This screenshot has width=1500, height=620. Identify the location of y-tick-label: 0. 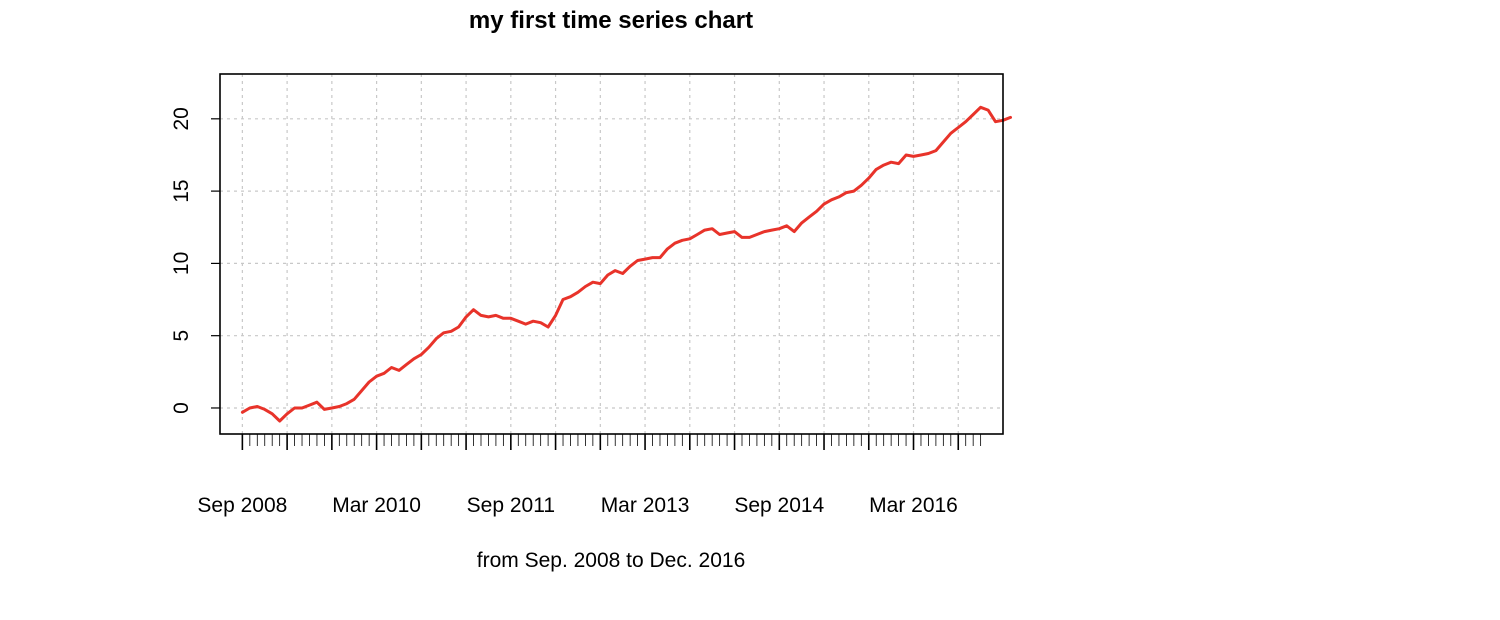
(181, 408).